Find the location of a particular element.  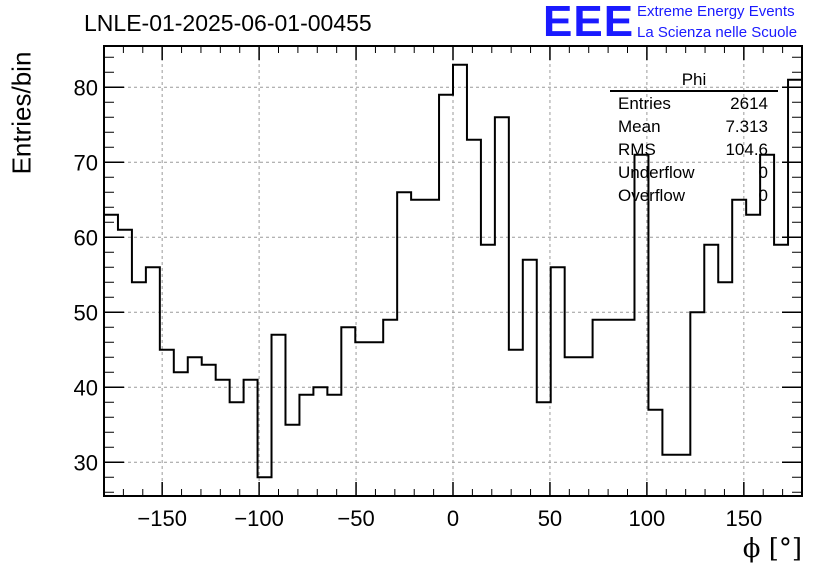

y-tick-label: 30 is located at coordinates (86, 462).